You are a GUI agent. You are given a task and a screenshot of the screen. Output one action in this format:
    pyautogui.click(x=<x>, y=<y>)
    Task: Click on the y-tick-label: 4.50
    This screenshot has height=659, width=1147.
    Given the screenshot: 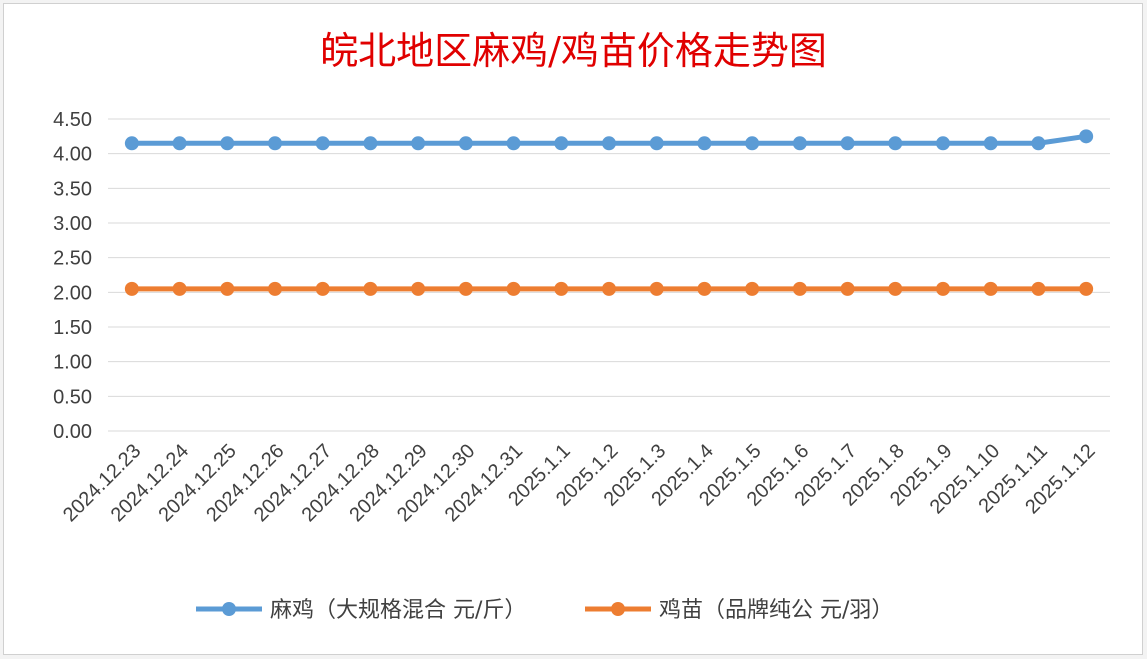 What is the action you would take?
    pyautogui.click(x=72, y=120)
    